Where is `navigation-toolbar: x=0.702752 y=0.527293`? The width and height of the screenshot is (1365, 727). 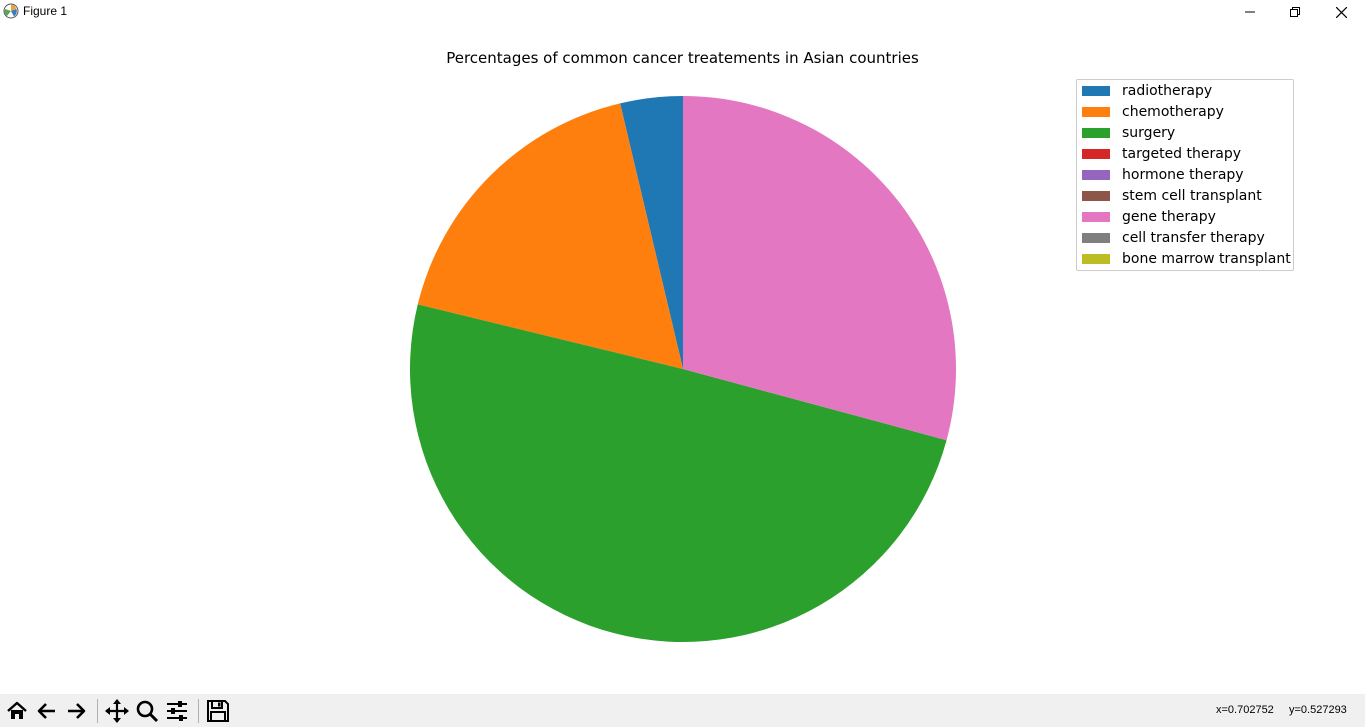 navigation-toolbar: x=0.702752 y=0.527293 is located at coordinates (682, 710).